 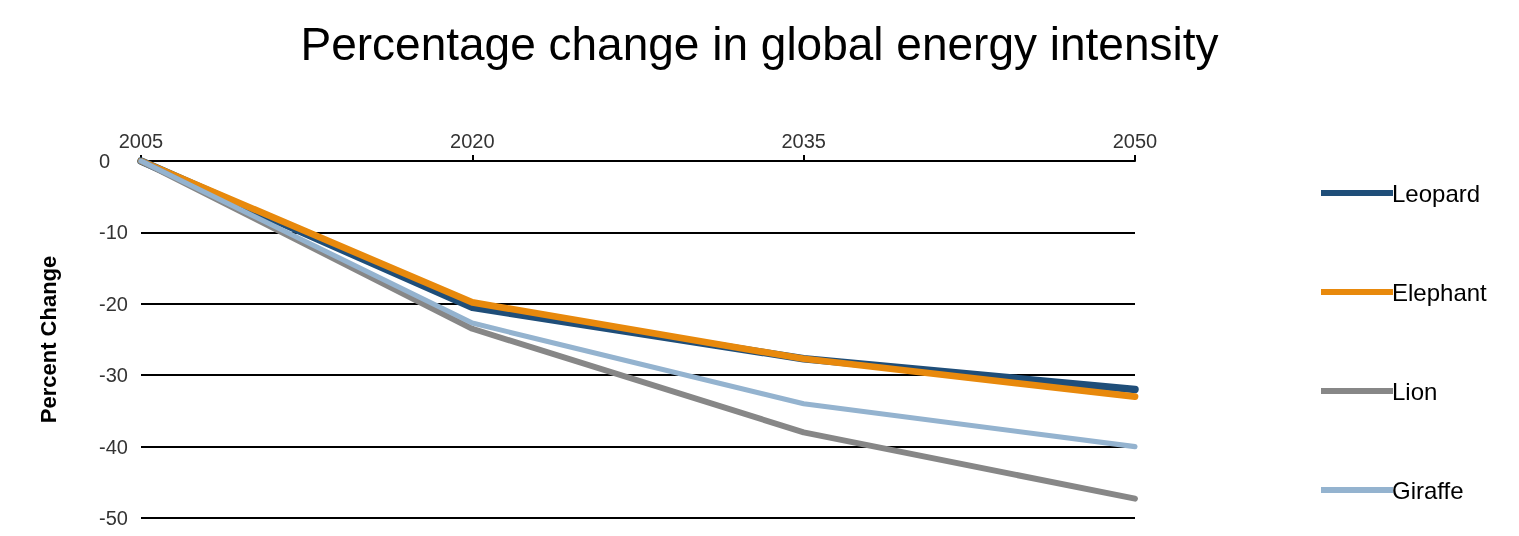 What do you see at coordinates (472, 141) in the screenshot?
I see `x-tick-label: 2020` at bounding box center [472, 141].